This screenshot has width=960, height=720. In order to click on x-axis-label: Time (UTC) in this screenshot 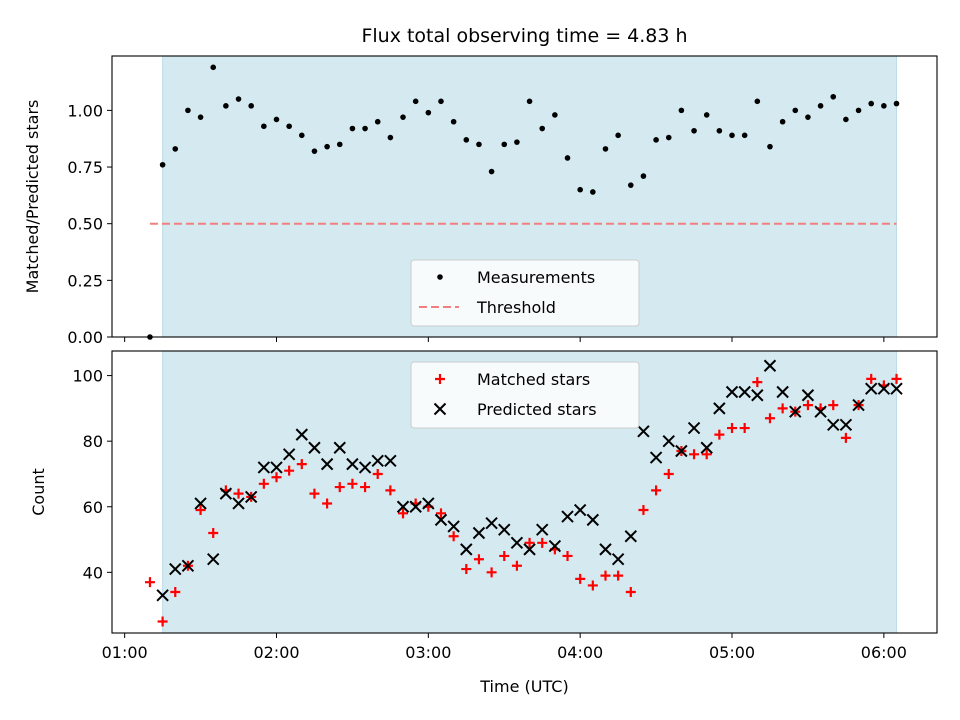, I will do `click(523, 686)`.